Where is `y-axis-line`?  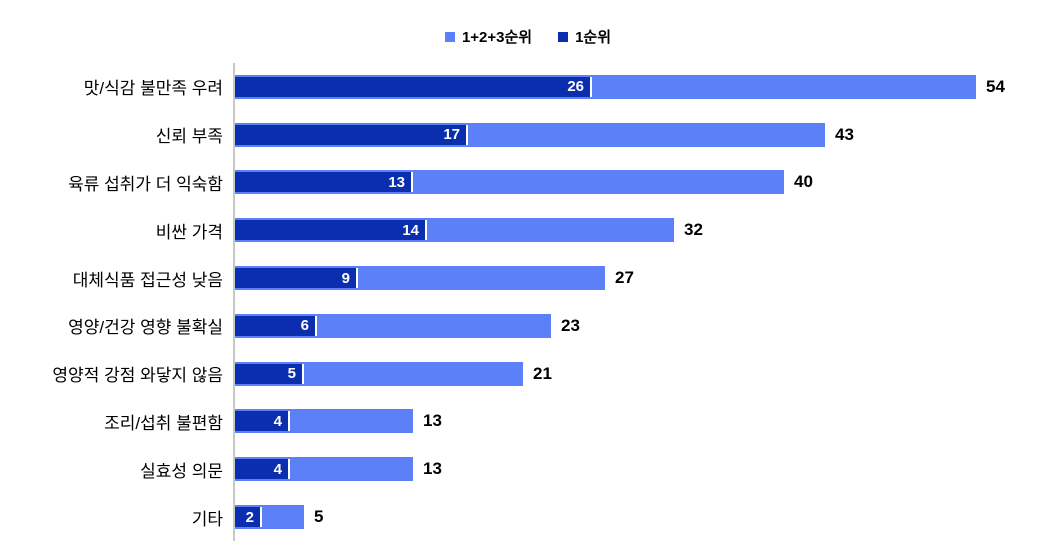 y-axis-line is located at coordinates (234, 302).